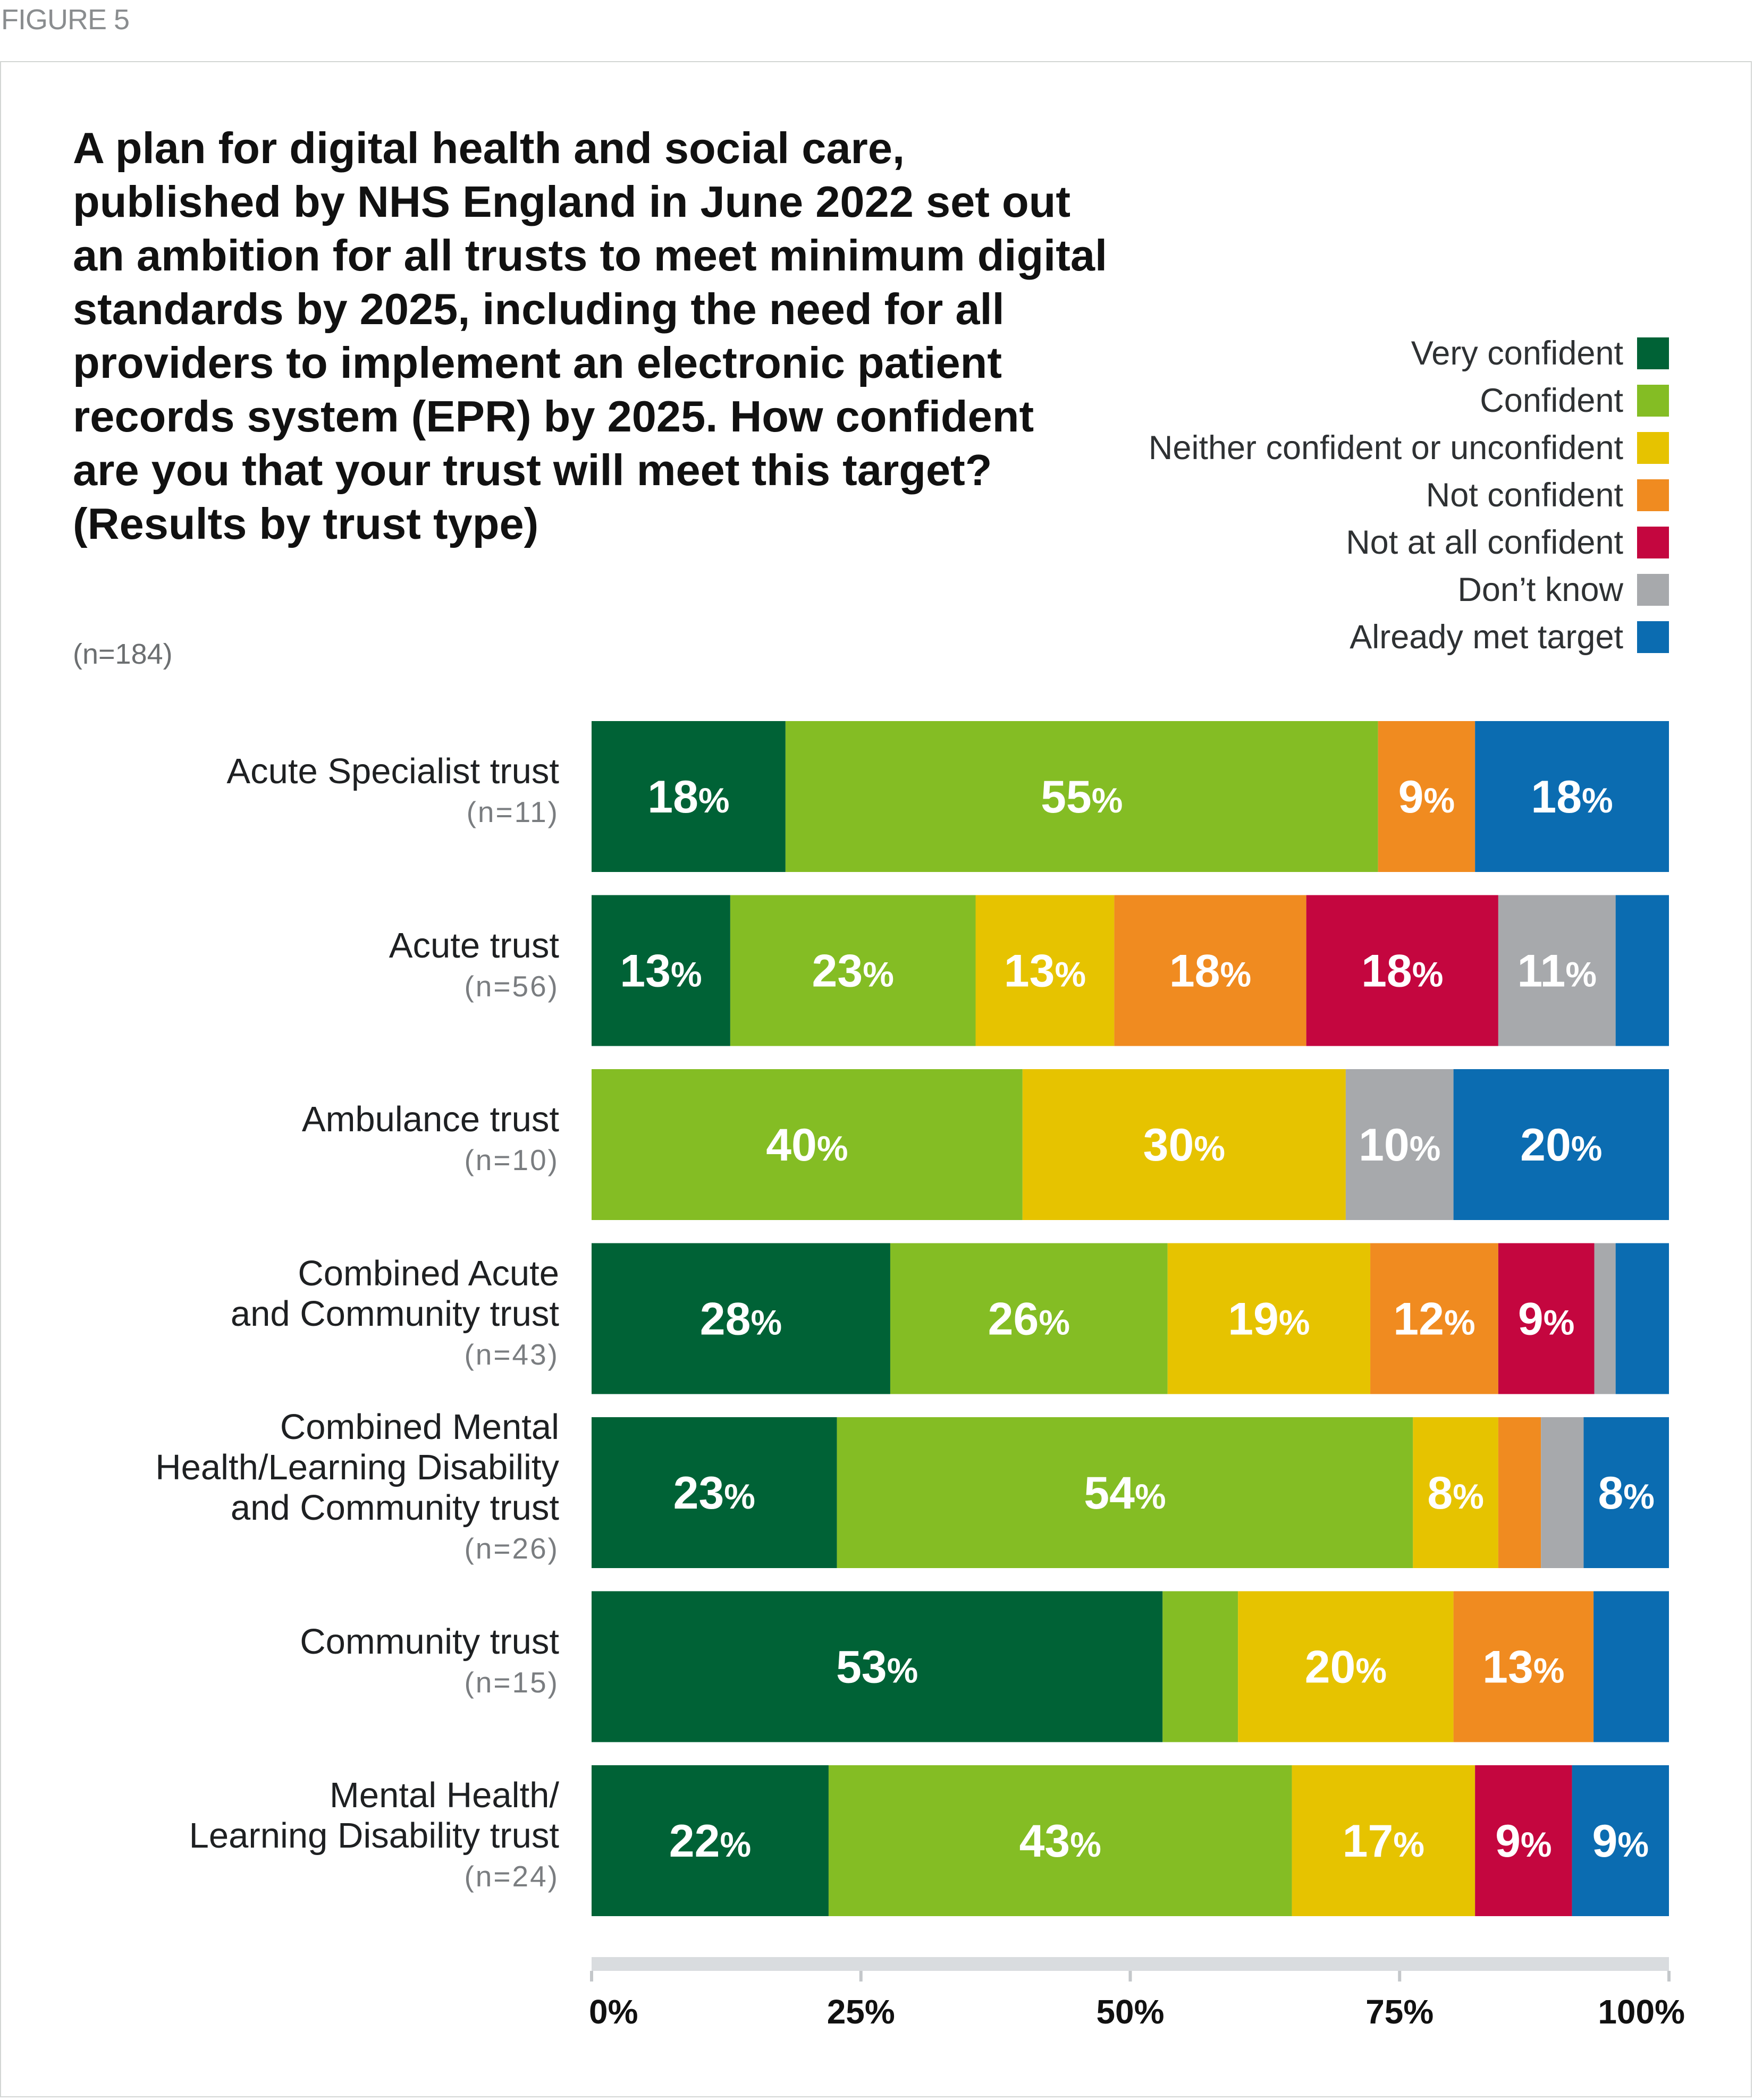  Describe the element at coordinates (512, 812) in the screenshot. I see `category-sample-size: (n=11)` at that location.